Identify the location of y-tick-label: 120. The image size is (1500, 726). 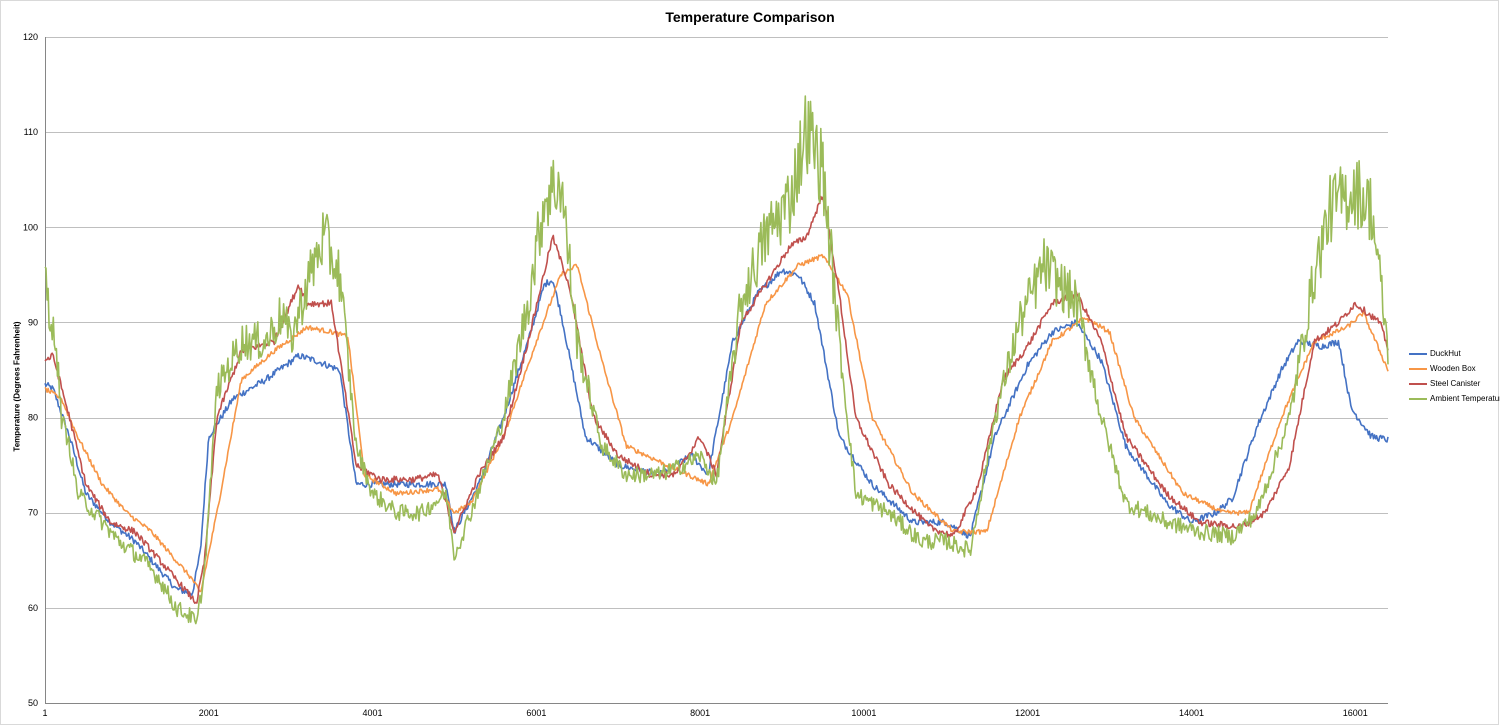
(30, 37).